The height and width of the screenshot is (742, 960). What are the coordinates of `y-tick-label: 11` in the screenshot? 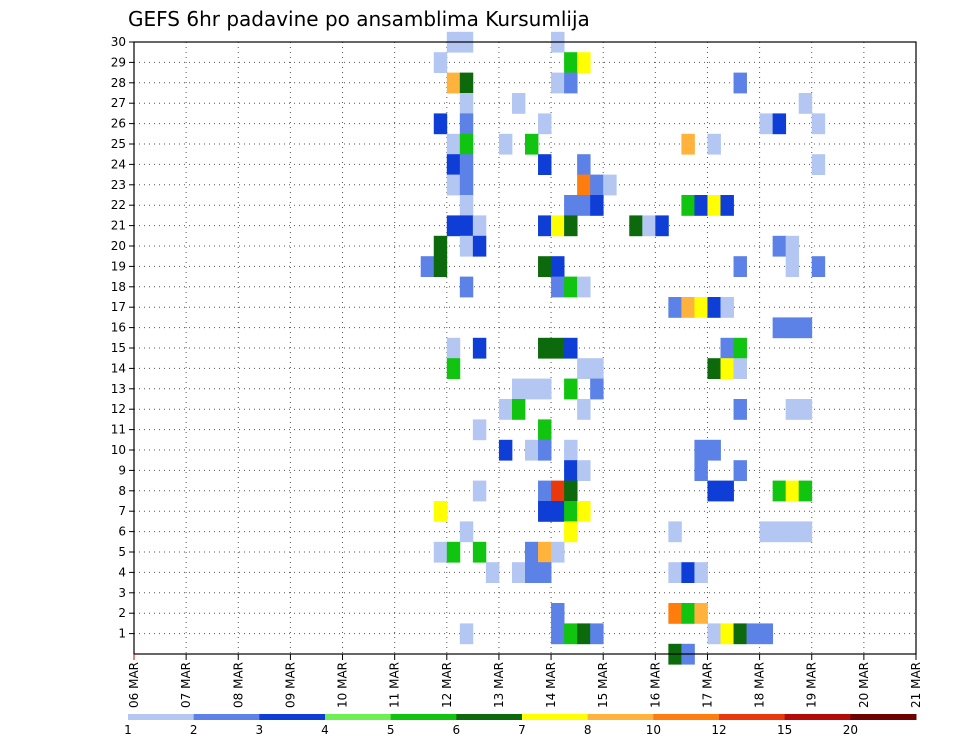 It's located at (118, 430).